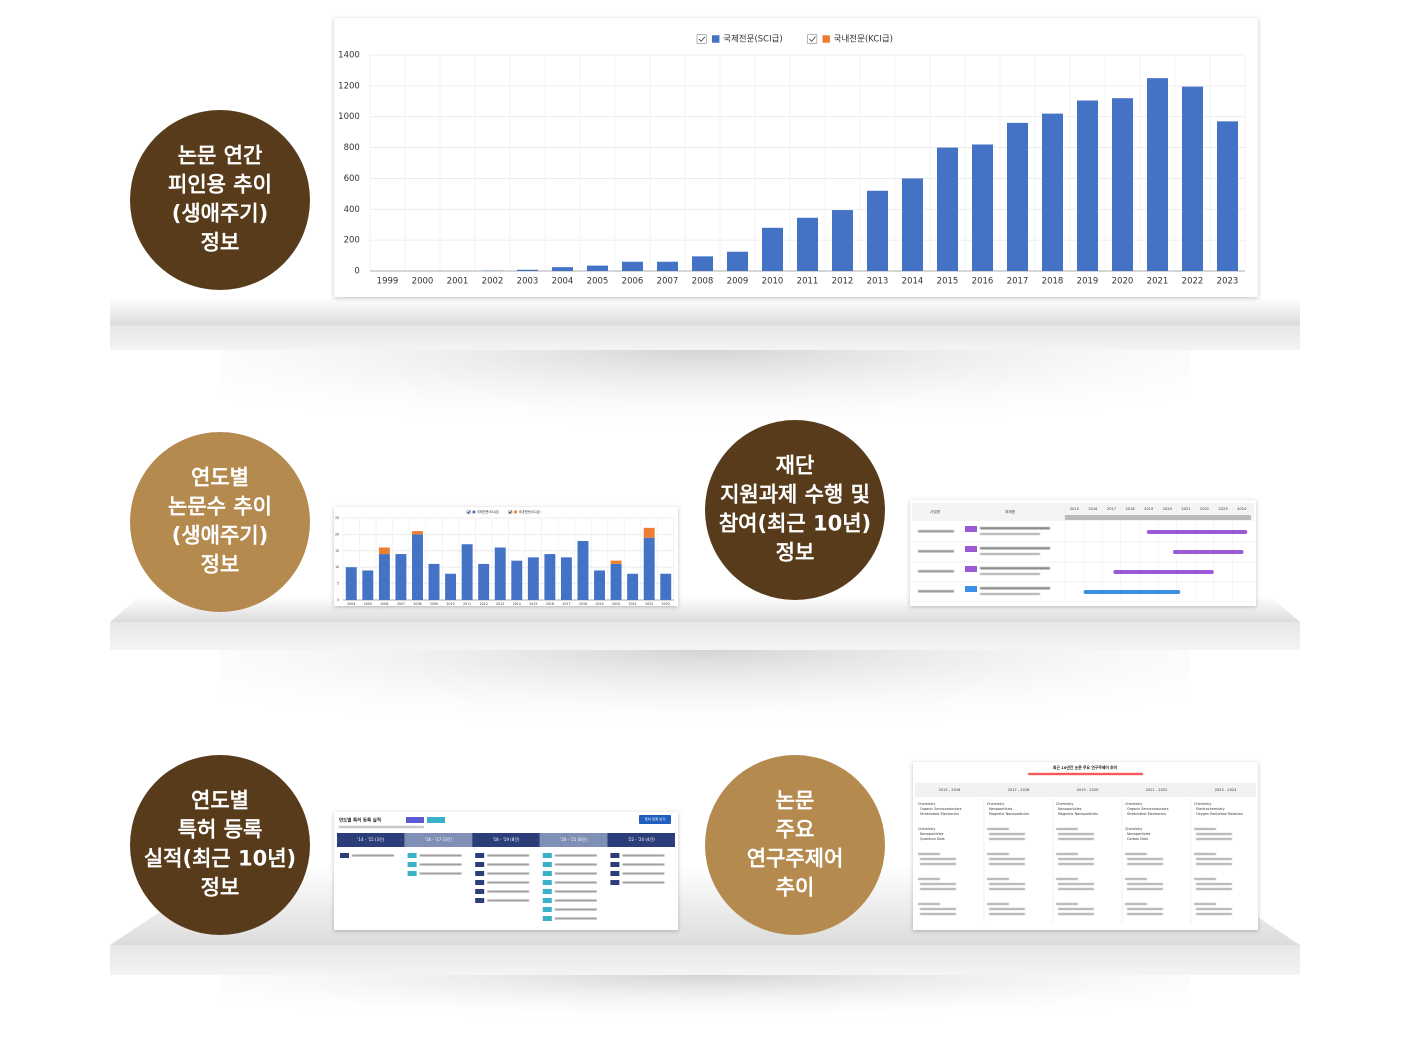 The height and width of the screenshot is (1052, 1410). I want to click on circle-label: 논문수 추이, so click(220, 507).